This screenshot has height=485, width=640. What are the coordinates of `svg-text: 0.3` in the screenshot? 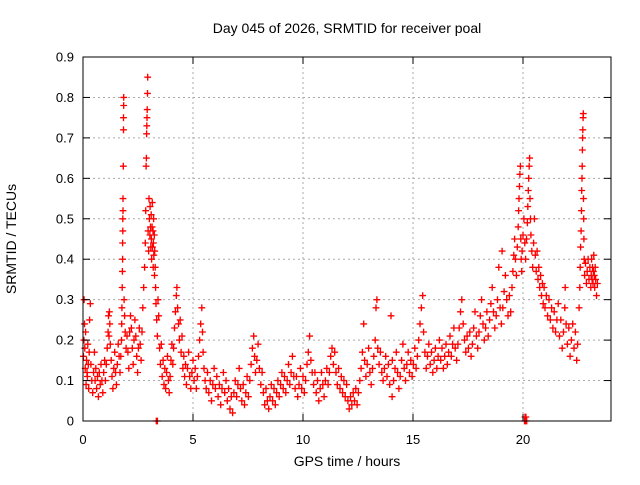 It's located at (65, 299).